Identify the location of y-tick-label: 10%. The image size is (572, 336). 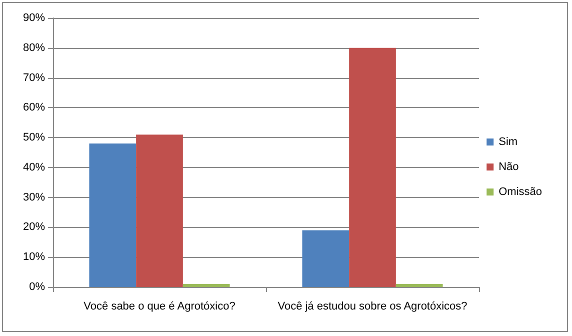
(34, 257).